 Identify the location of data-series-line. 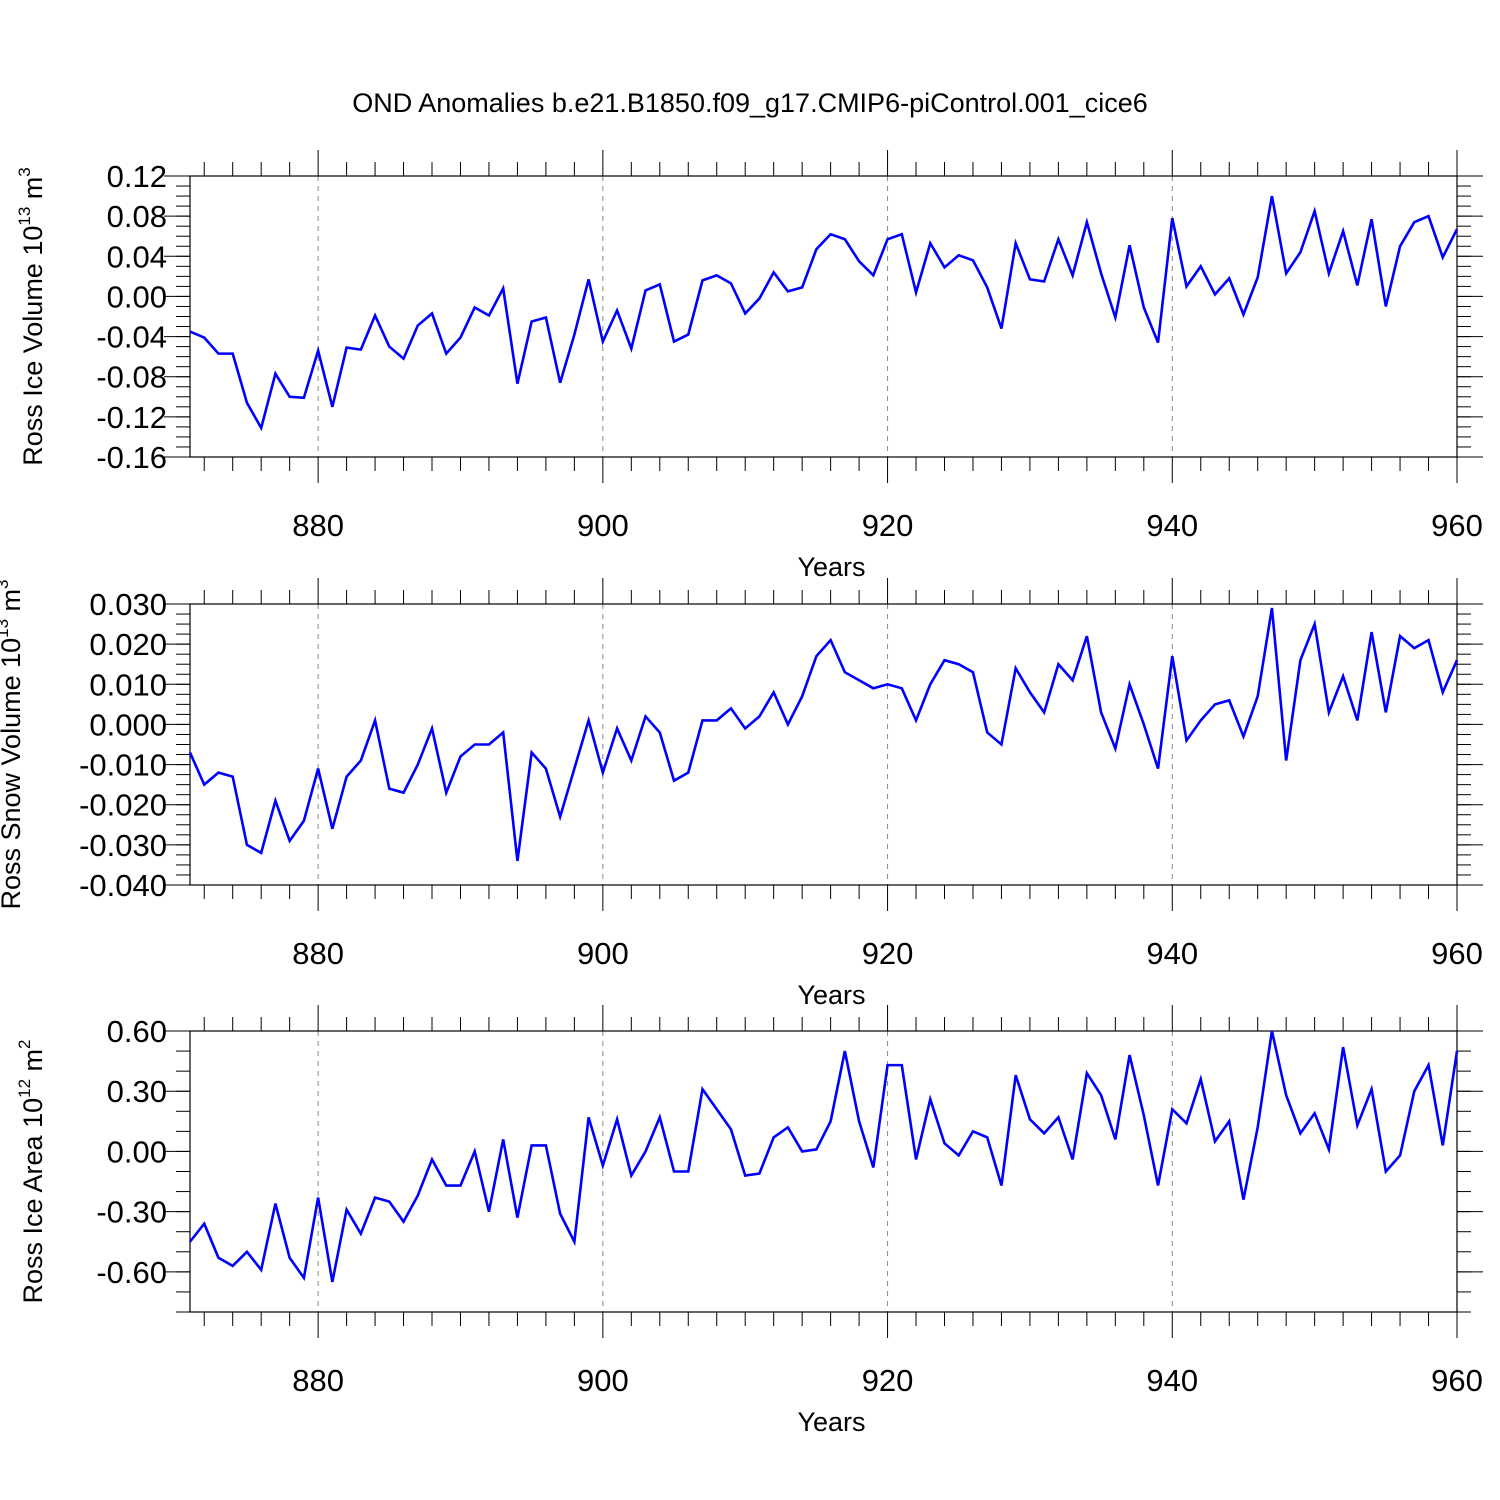
(823, 1156).